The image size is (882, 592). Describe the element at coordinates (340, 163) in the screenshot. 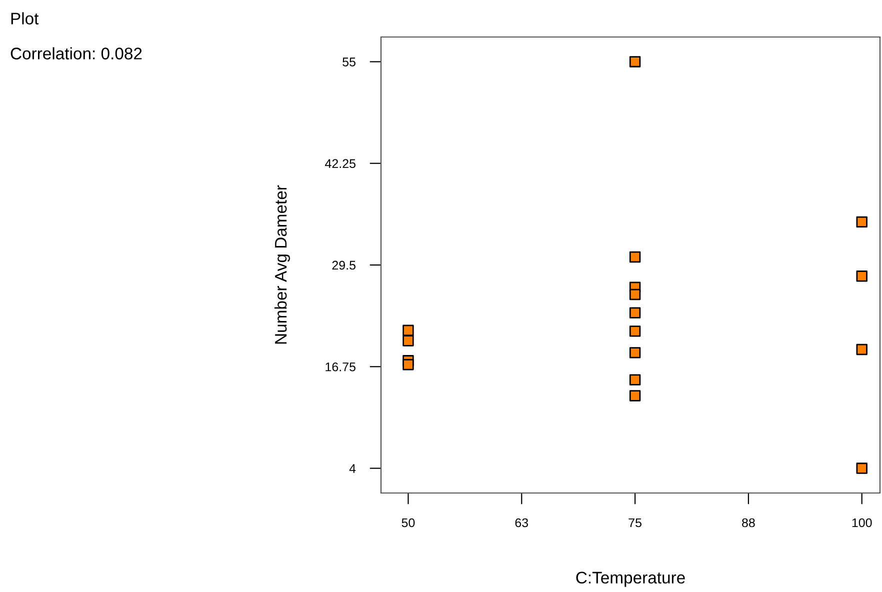

I see `y-tick-label: 42.25` at that location.